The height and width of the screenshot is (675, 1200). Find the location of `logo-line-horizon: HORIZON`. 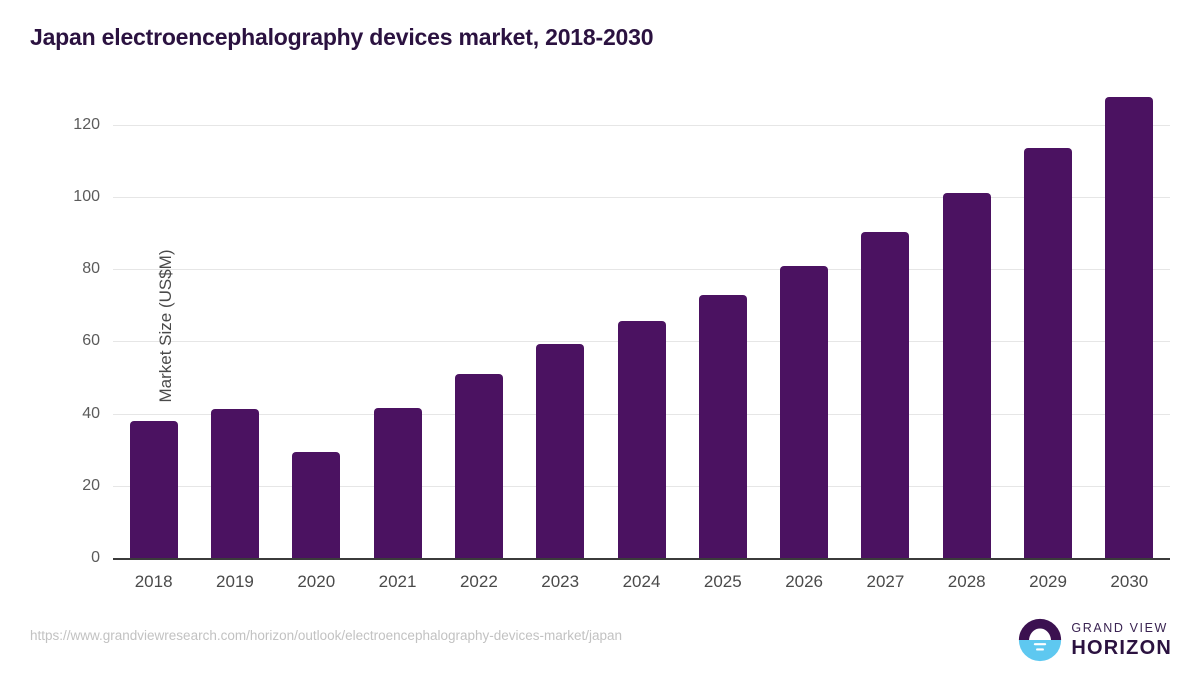

logo-line-horizon: HORIZON is located at coordinates (1121, 648).